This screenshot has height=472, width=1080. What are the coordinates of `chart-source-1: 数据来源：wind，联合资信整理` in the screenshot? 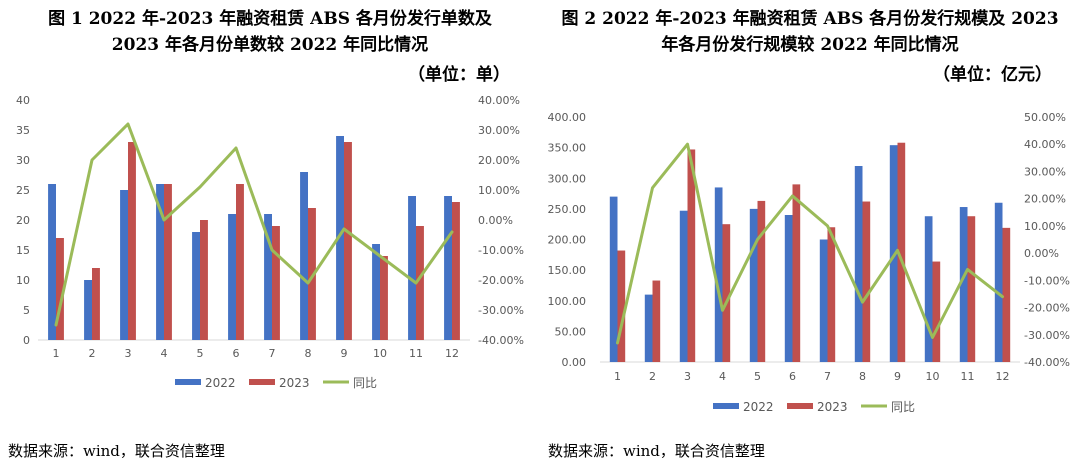 It's located at (116, 451).